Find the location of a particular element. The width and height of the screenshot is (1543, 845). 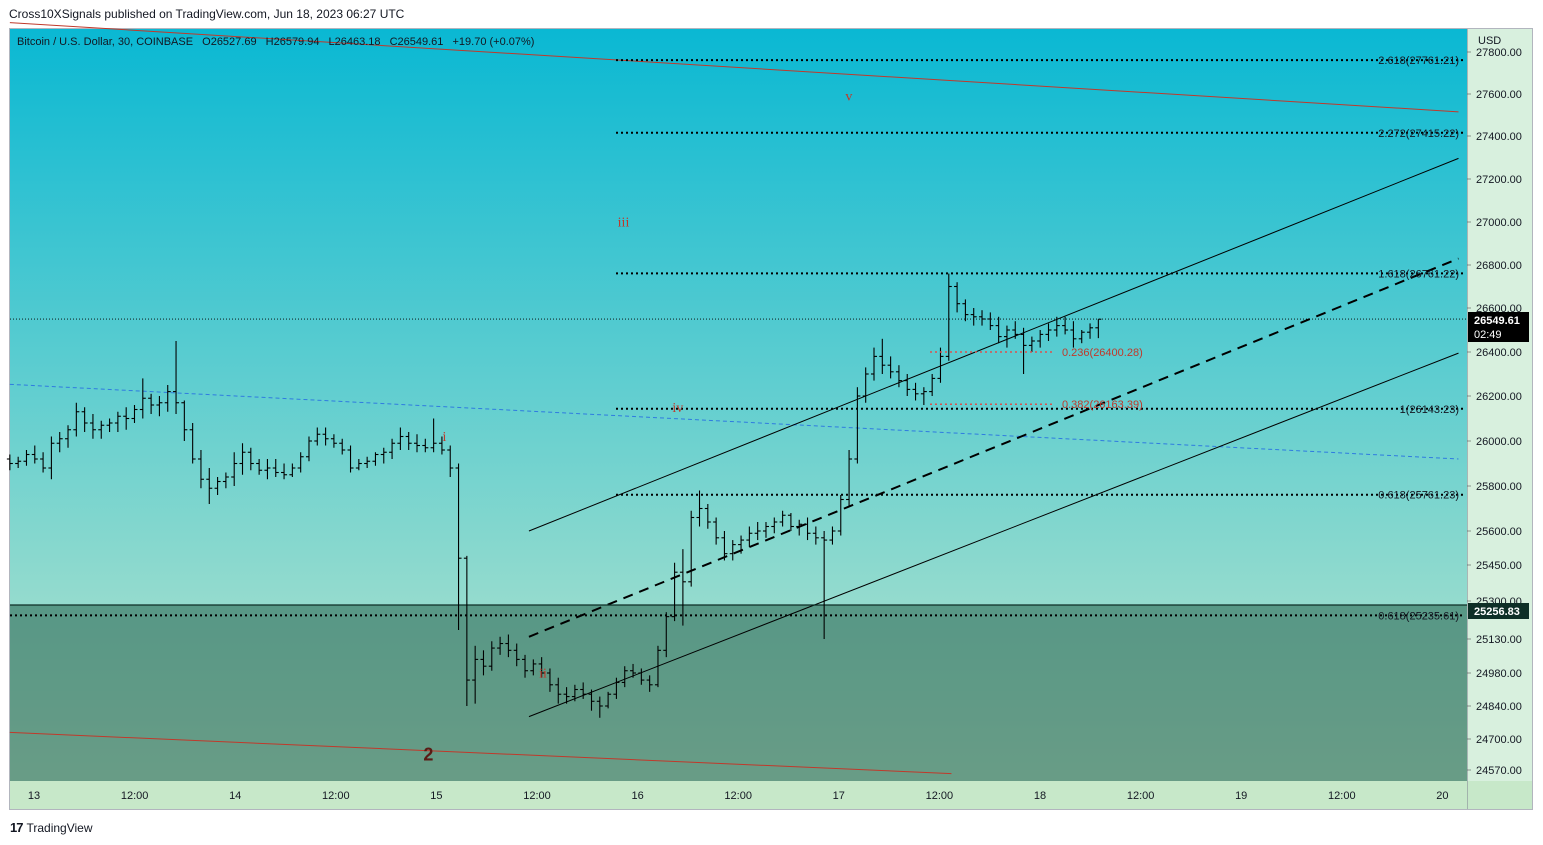

legend-low: L26463.18 is located at coordinates (355, 42).